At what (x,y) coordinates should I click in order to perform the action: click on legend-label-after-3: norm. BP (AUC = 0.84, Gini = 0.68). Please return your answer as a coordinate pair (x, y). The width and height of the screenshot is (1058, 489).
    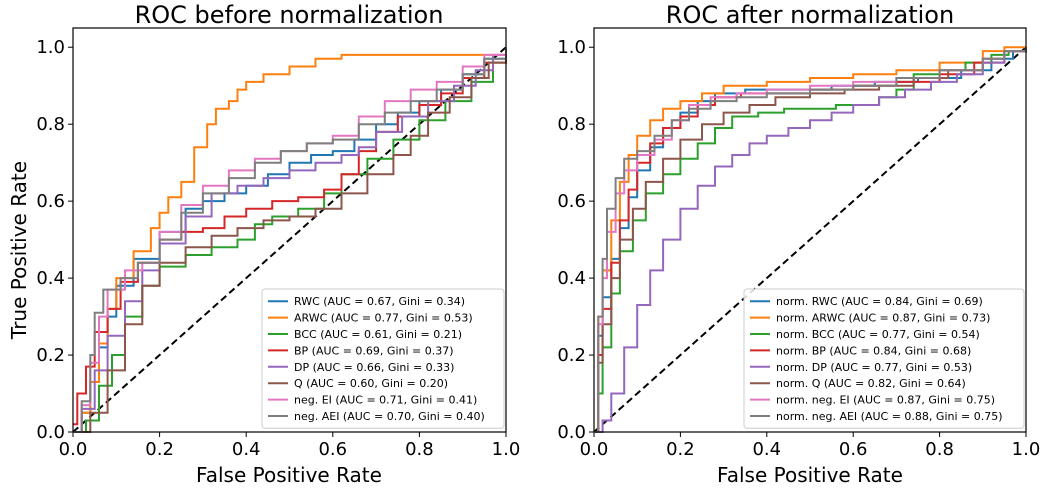
    Looking at the image, I should click on (873, 350).